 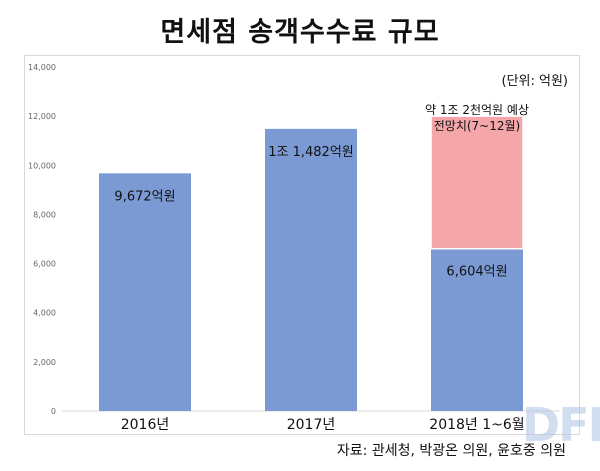 What do you see at coordinates (477, 182) in the screenshot?
I see `bar-forecast` at bounding box center [477, 182].